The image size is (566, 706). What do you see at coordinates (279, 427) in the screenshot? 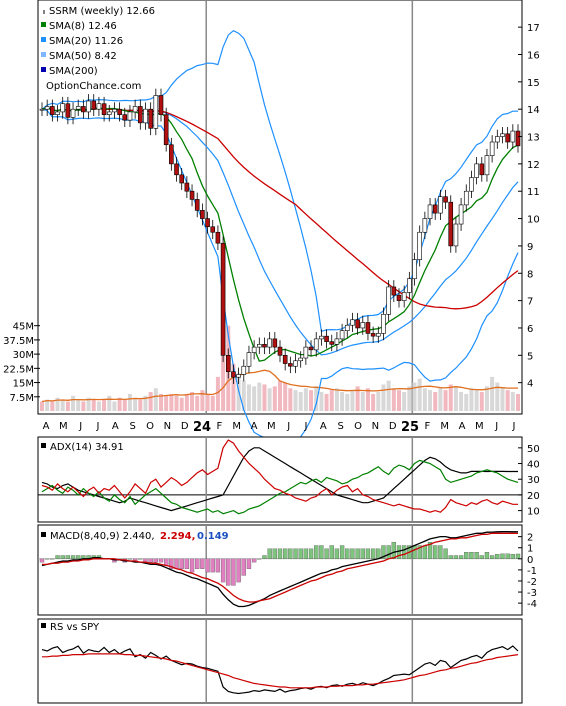
I see `x-axis-labels: A M J J A S O N D 24 F M A M J J A S O N D 25 F M A M J J` at bounding box center [279, 427].